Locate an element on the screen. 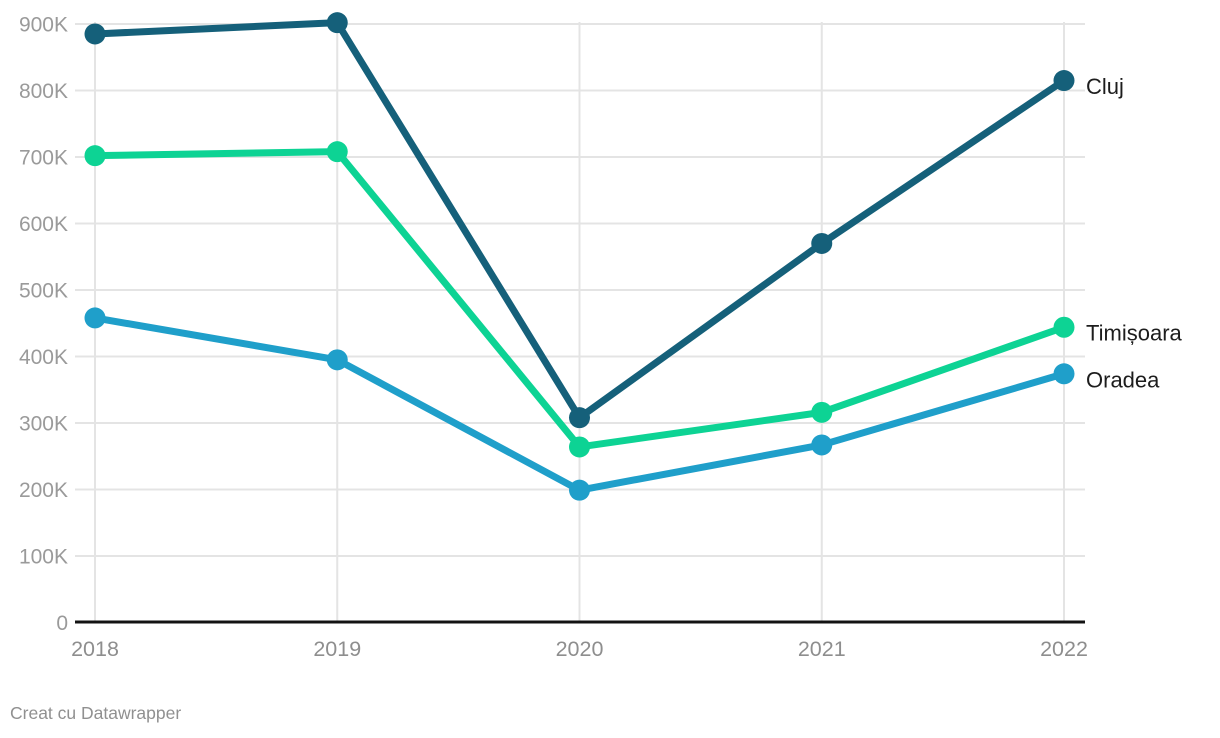 The width and height of the screenshot is (1220, 738). x-axis-tick-label: 2019 is located at coordinates (337, 649).